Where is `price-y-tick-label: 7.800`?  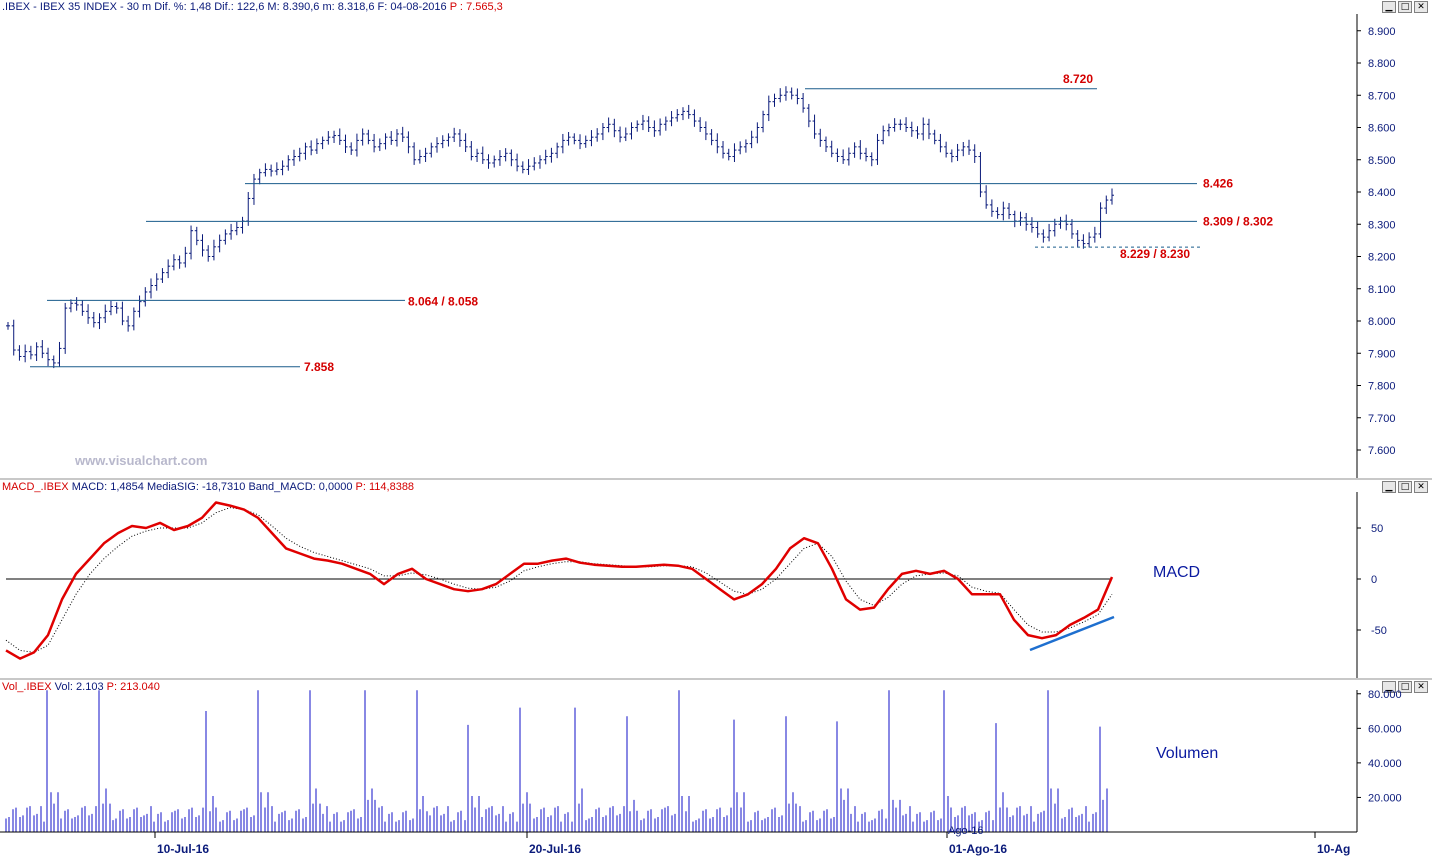 price-y-tick-label: 7.800 is located at coordinates (1382, 387).